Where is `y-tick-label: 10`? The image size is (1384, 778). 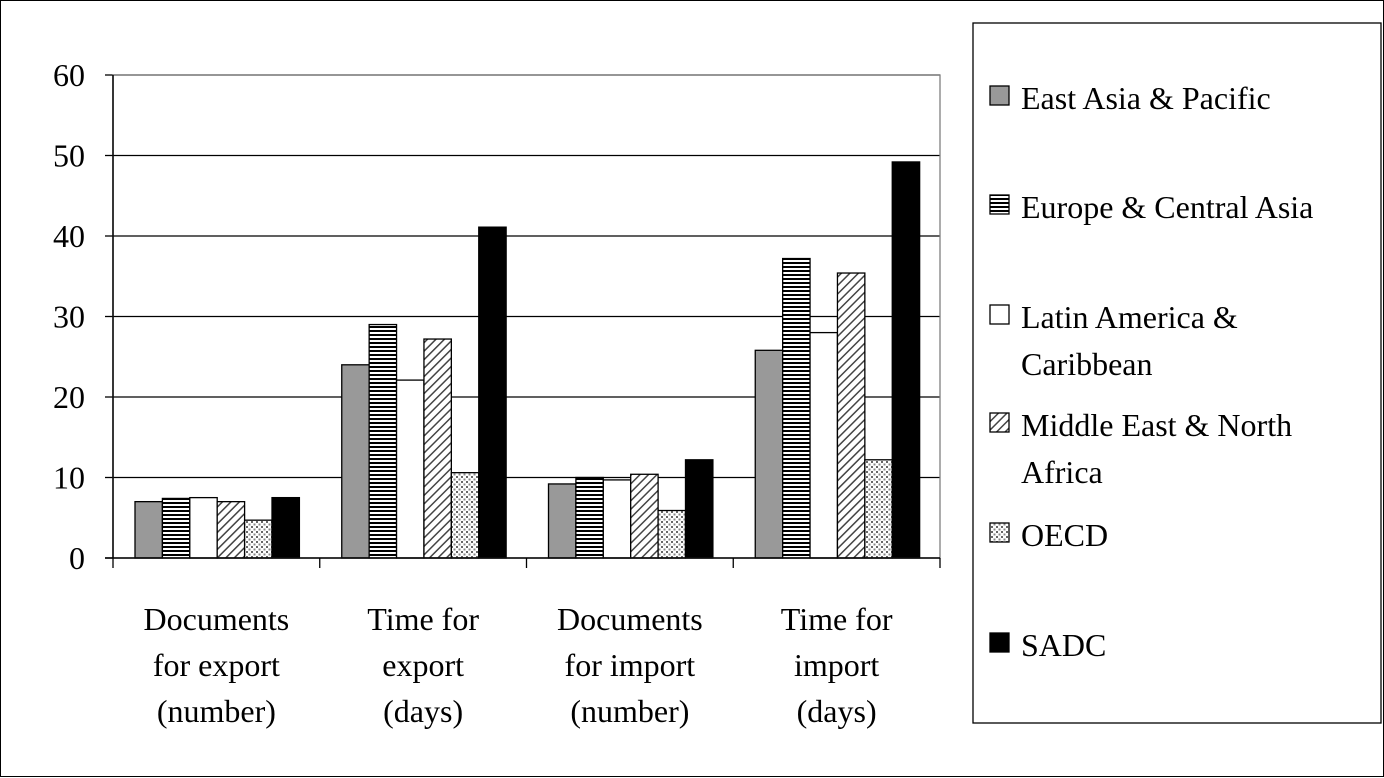 y-tick-label: 10 is located at coordinates (69, 478).